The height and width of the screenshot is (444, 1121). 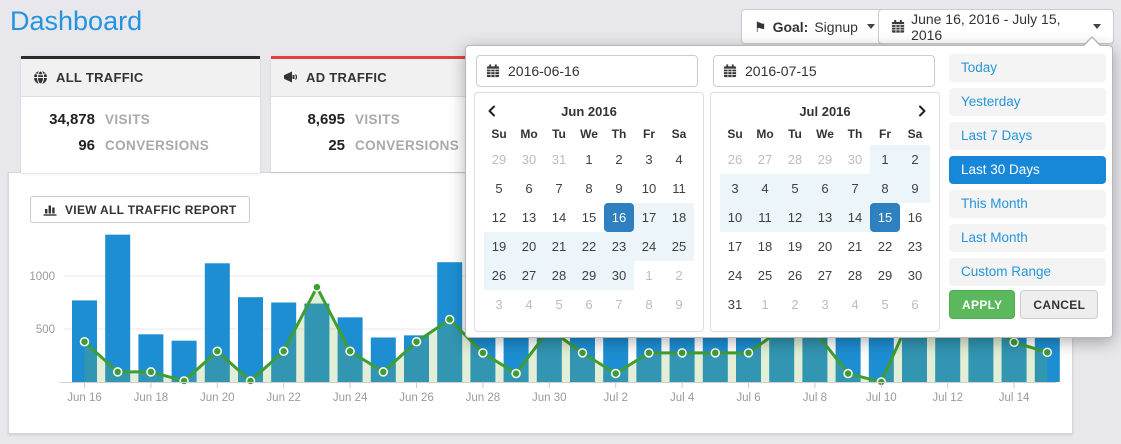 I want to click on day-cell: 17, so click(x=735, y=246).